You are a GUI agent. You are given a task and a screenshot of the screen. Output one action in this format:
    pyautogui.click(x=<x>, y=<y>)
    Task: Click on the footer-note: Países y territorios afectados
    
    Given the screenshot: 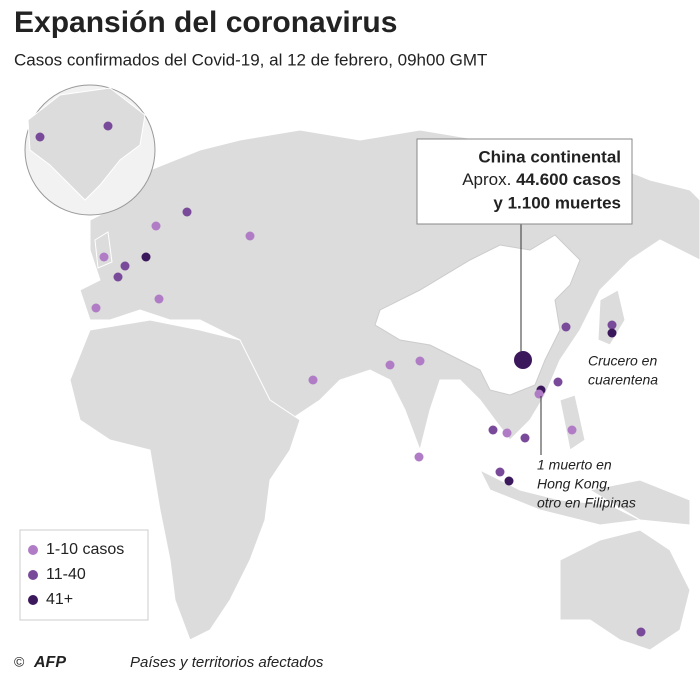 What is the action you would take?
    pyautogui.click(x=227, y=662)
    